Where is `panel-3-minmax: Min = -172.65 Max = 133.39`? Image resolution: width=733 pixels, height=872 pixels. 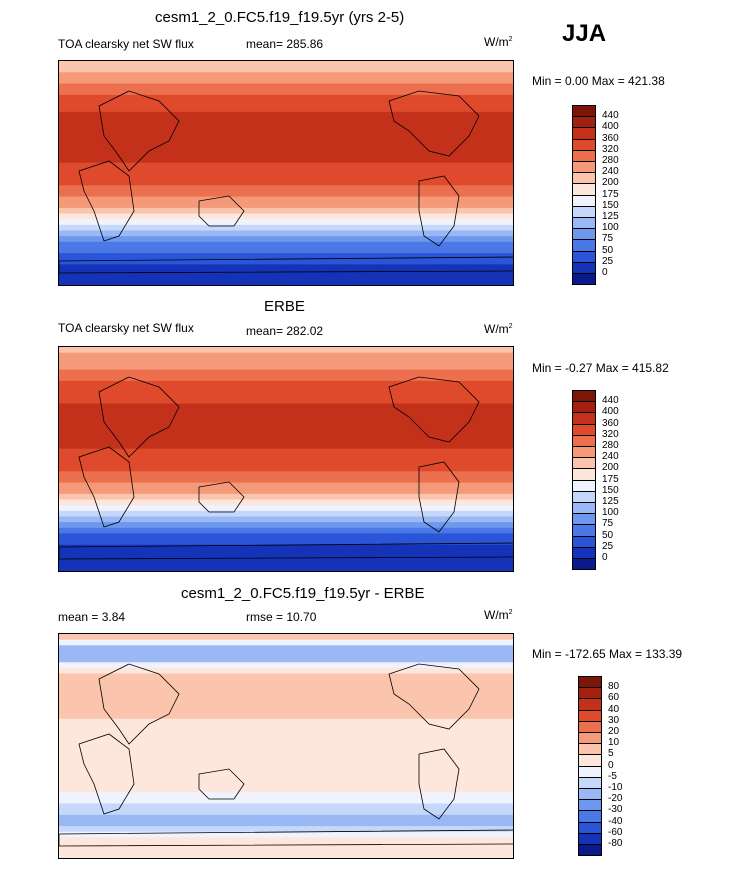 panel-3-minmax: Min = -172.65 Max = 133.39 is located at coordinates (607, 654).